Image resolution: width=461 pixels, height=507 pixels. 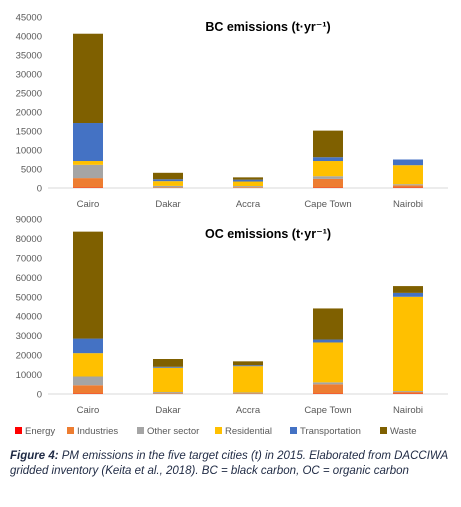 What do you see at coordinates (29, 56) in the screenshot?
I see `y-tick-label: 35000` at bounding box center [29, 56].